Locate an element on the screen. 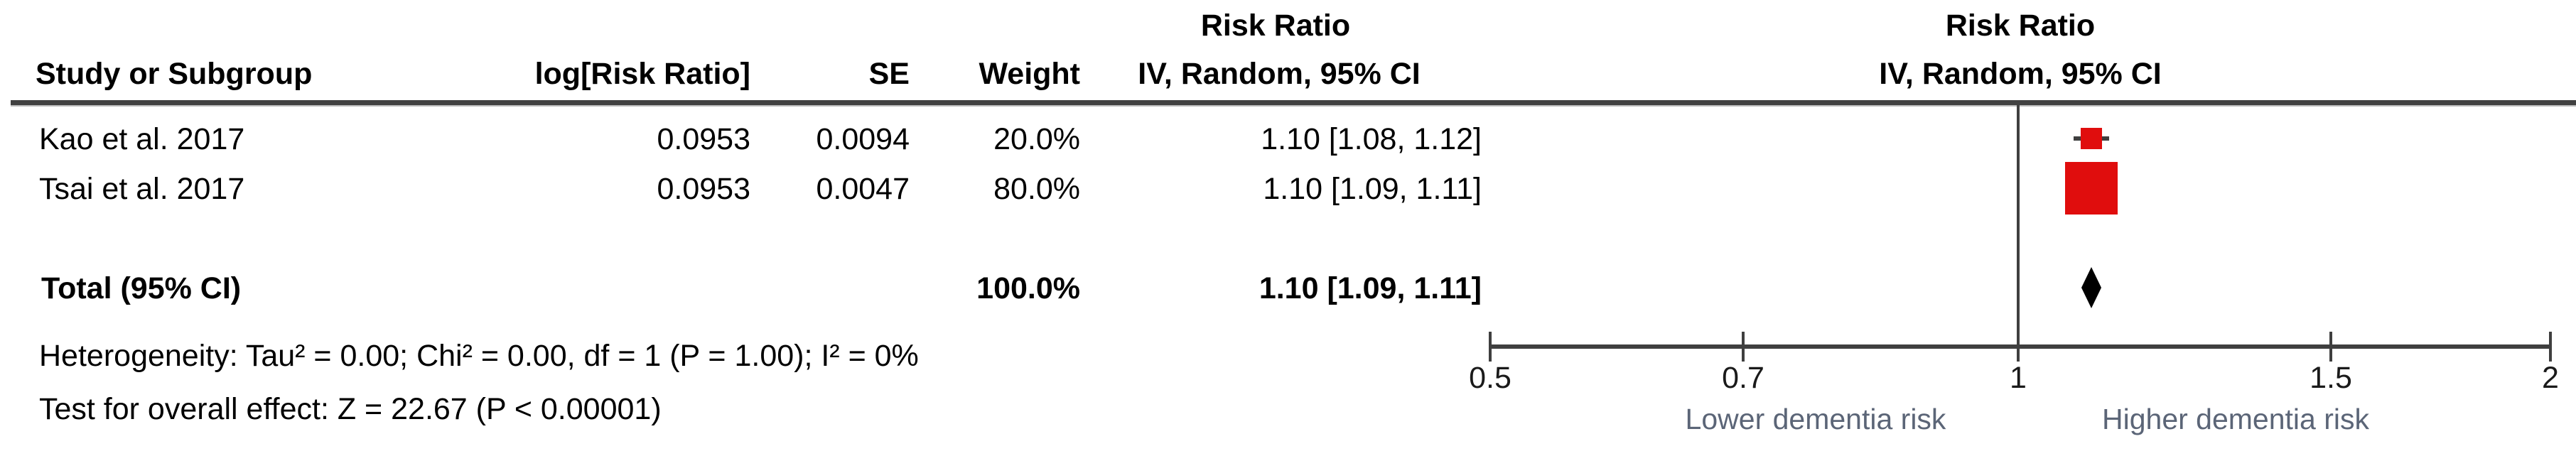  study-row-weight: 20.0% is located at coordinates (1036, 139).